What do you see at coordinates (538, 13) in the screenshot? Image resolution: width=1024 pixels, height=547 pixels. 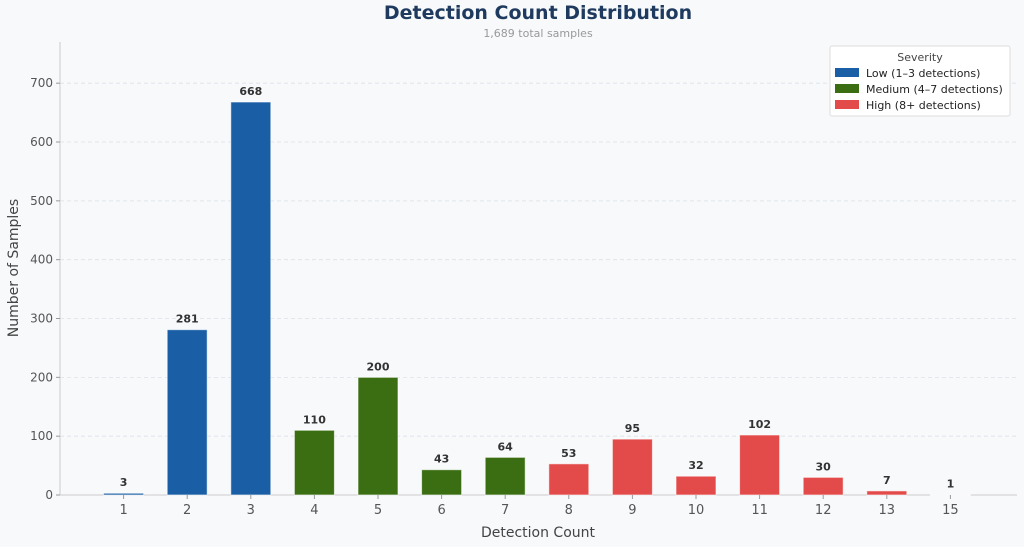 I see `chart-title: Detection Count Distribution` at bounding box center [538, 13].